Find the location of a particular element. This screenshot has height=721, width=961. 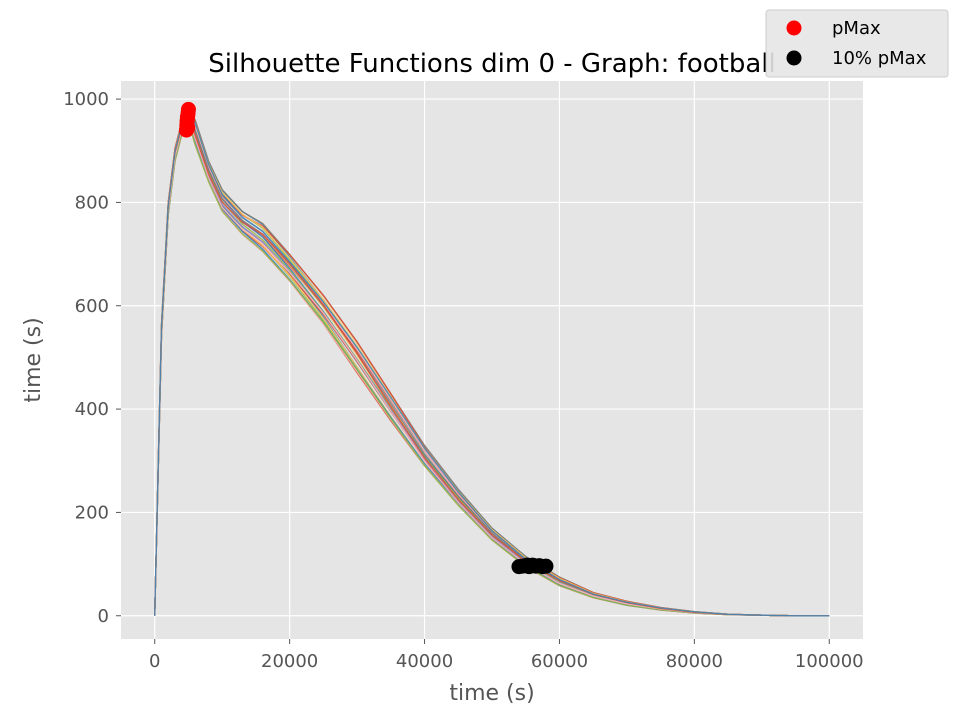

x-tick-label: 0 is located at coordinates (154, 661).